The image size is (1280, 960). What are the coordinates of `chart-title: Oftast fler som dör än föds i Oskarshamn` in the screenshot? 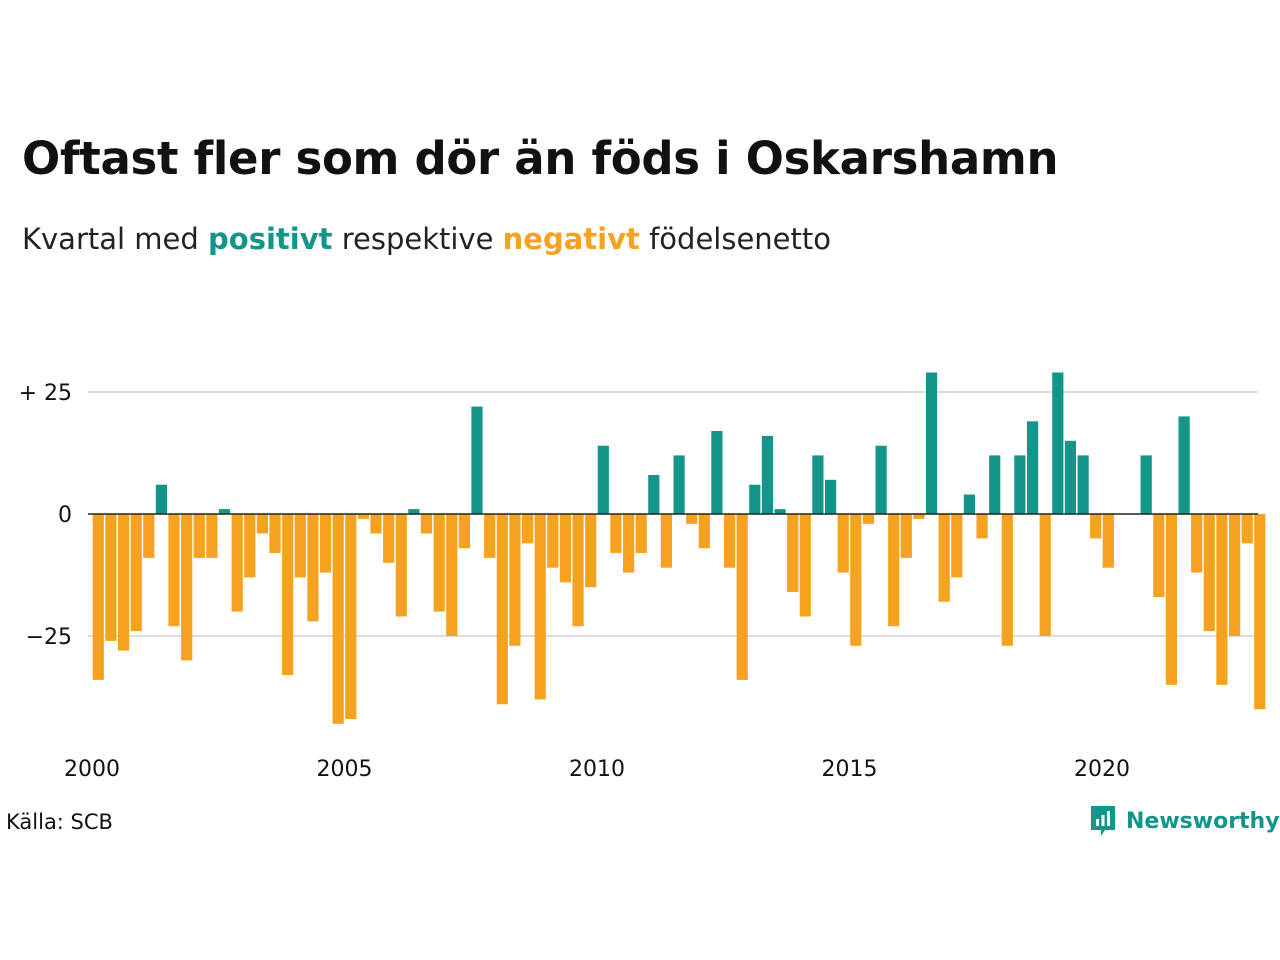 It's located at (540, 158).